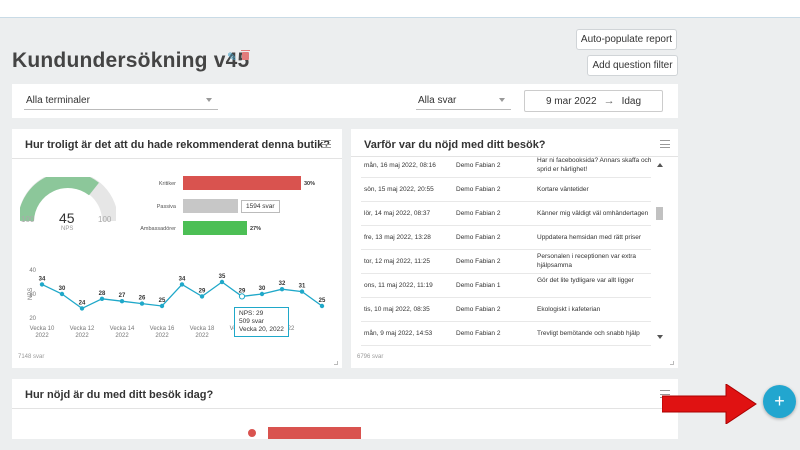  What do you see at coordinates (215, 228) in the screenshot?
I see `promoters-bar` at bounding box center [215, 228].